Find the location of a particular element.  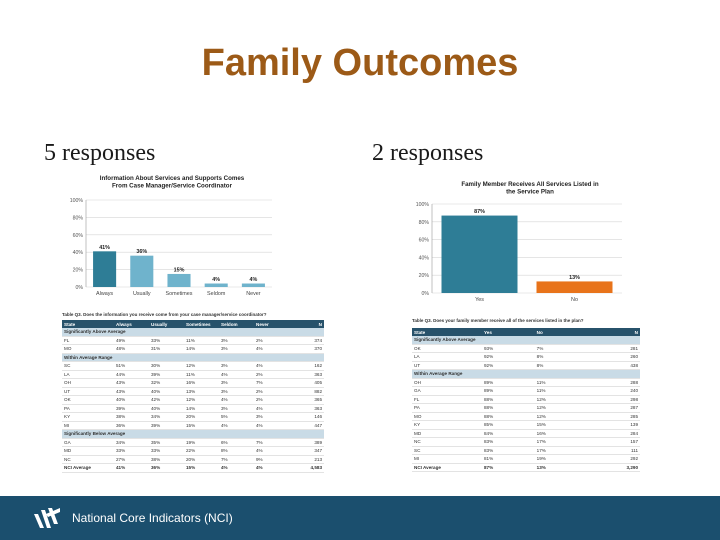

table-row: PA 88% 12% 287 is located at coordinates (526, 408).